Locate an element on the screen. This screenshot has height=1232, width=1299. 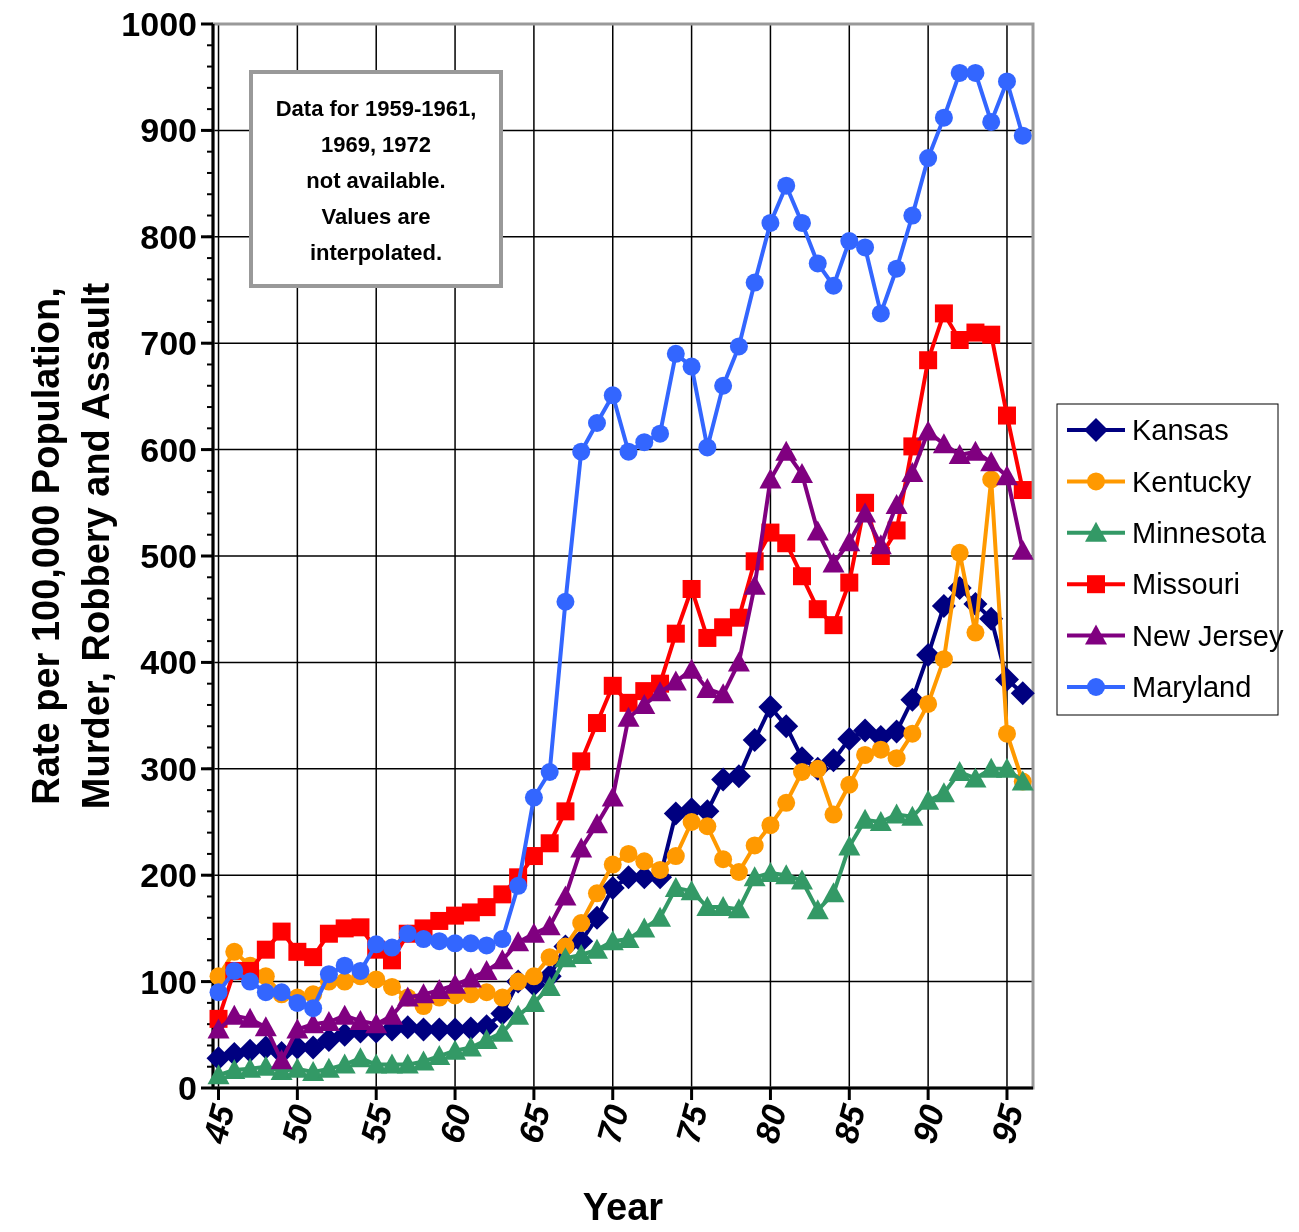
legend-label: Kentucky is located at coordinates (1192, 481).